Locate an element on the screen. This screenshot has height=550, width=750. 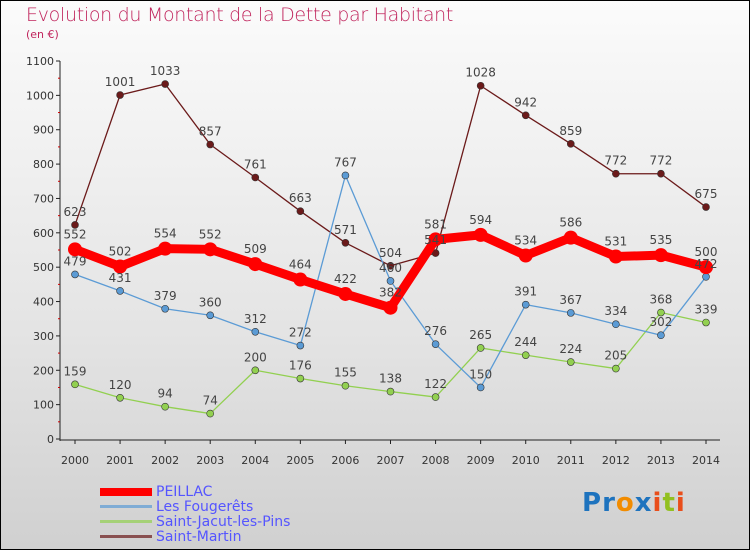
x-tick-label: 2001 is located at coordinates (120, 460).